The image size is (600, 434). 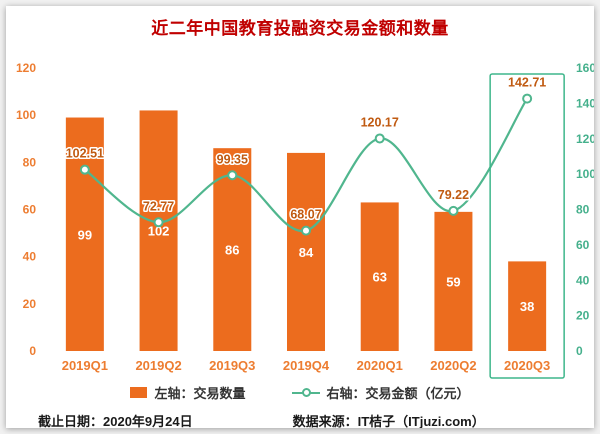 I want to click on right-axis-tick: 20, so click(x=583, y=316).